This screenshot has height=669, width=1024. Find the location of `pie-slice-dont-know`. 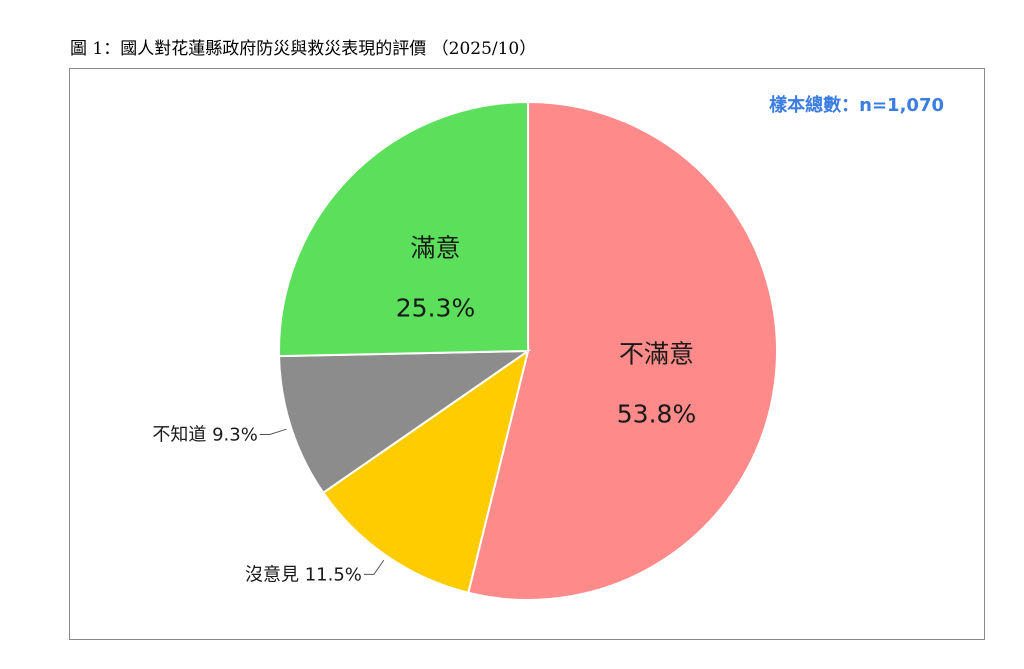

pie-slice-dont-know is located at coordinates (405, 422).